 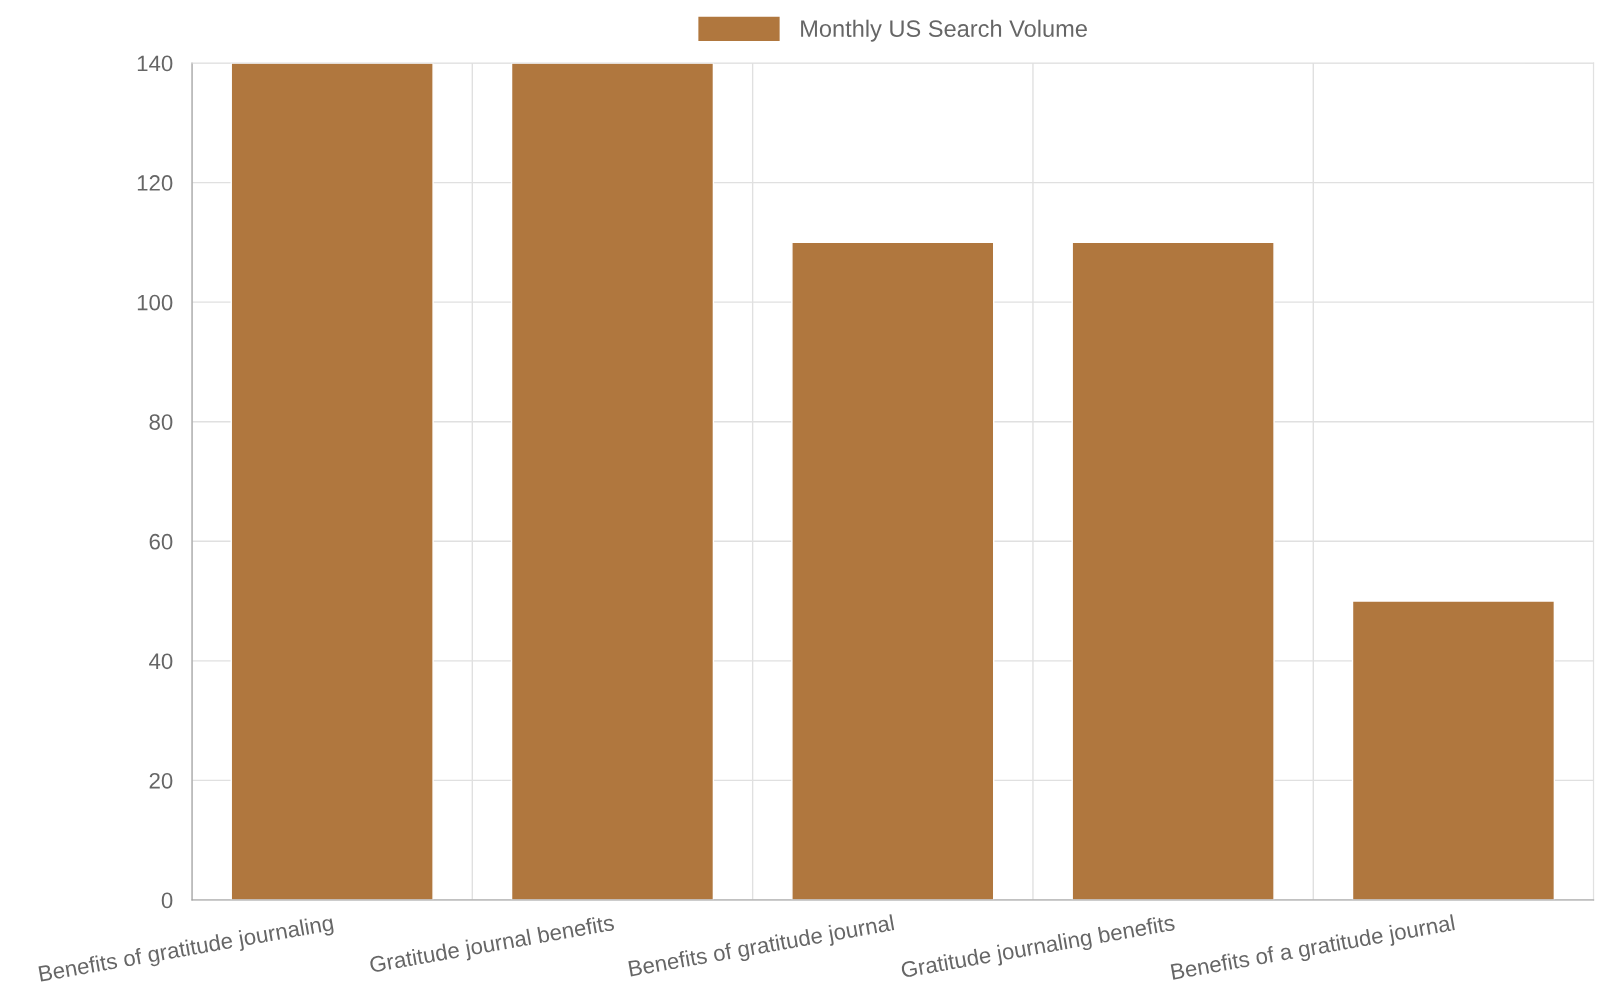 I want to click on y-tick-label: 60, so click(x=161, y=541).